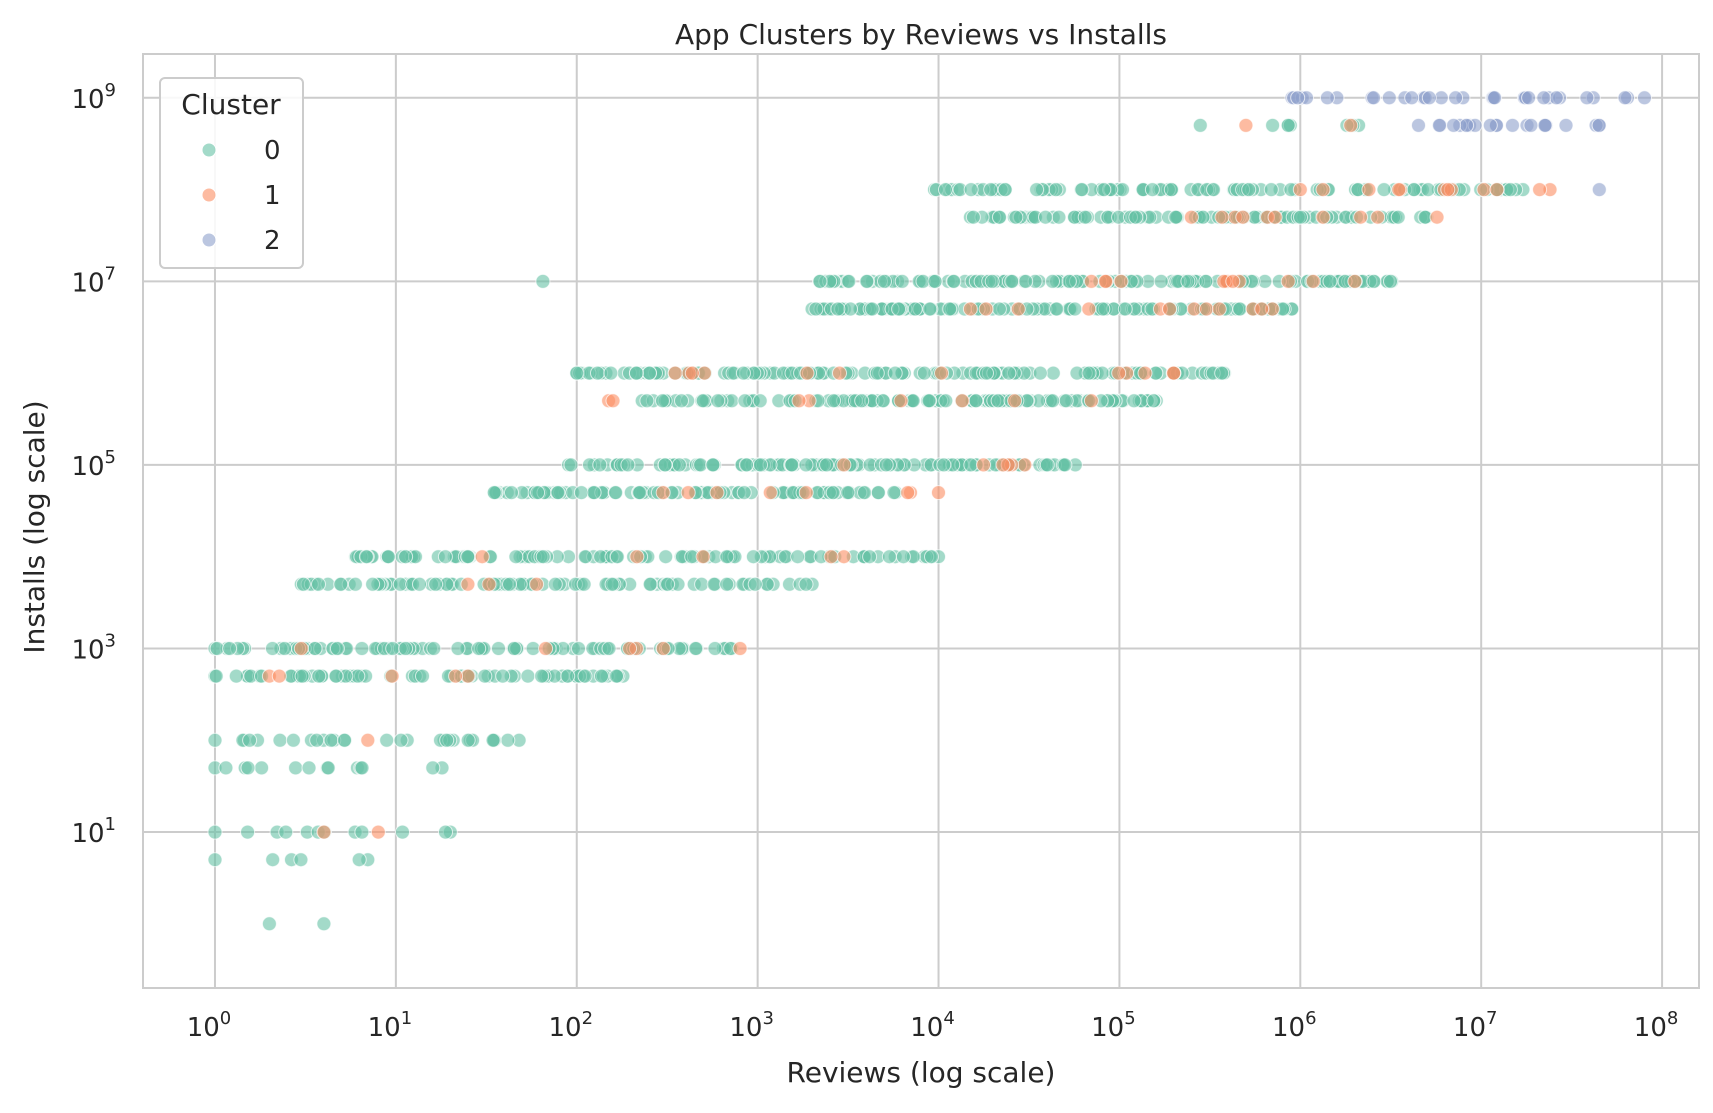 The width and height of the screenshot is (1713, 1113). I want to click on legend-label: 1, so click(272, 196).